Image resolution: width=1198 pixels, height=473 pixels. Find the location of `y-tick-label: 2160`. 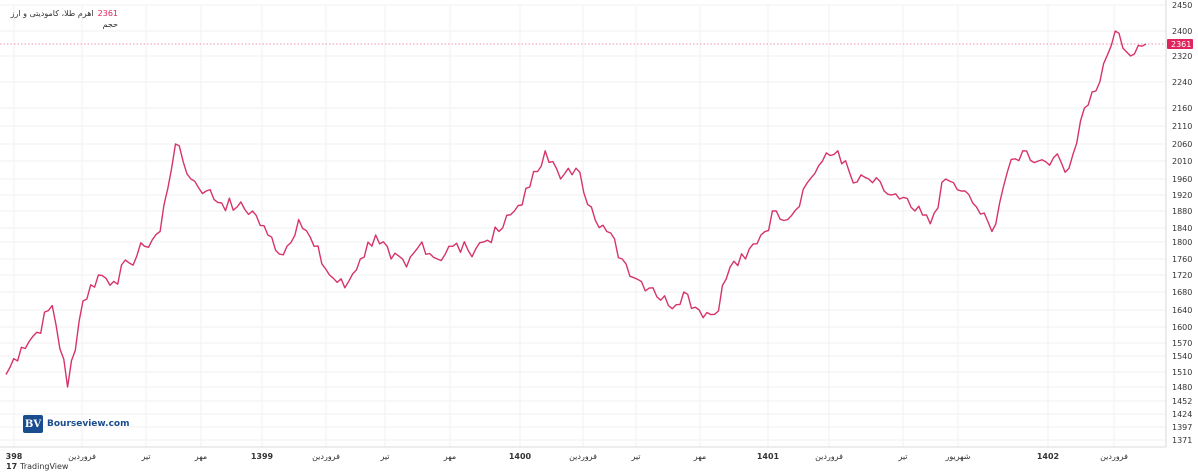

y-tick-label: 2160 is located at coordinates (1182, 108).